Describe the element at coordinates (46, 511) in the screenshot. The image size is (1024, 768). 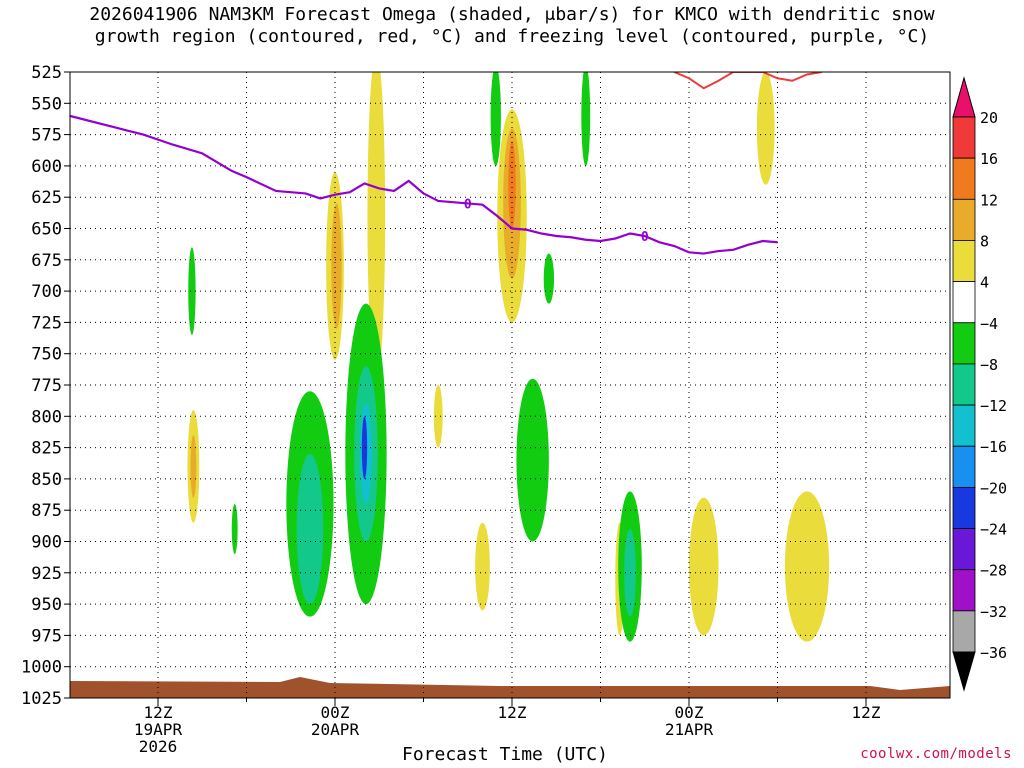
I see `y-tick-label: 875` at that location.